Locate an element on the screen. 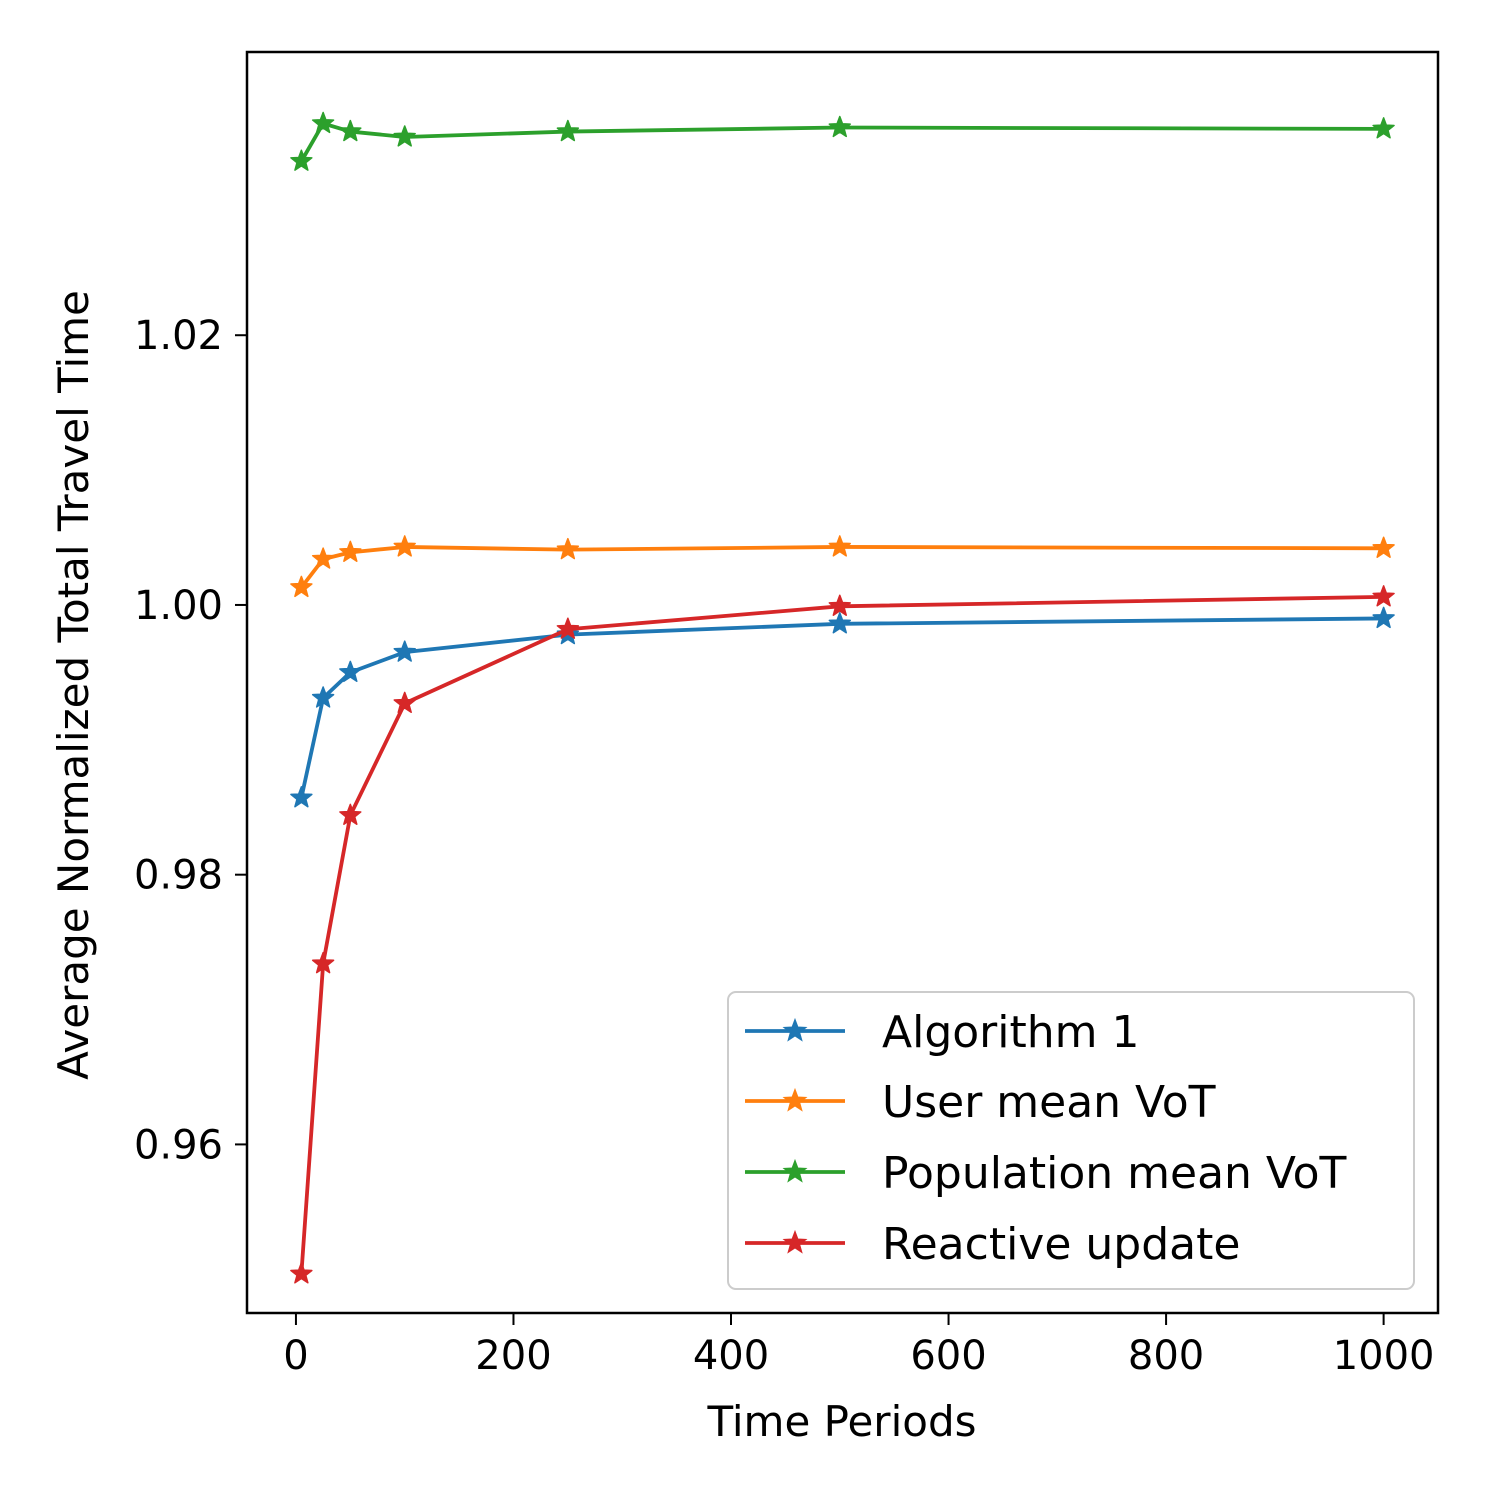 The image size is (1500, 1500). series-population-mean-vot is located at coordinates (842, 141).